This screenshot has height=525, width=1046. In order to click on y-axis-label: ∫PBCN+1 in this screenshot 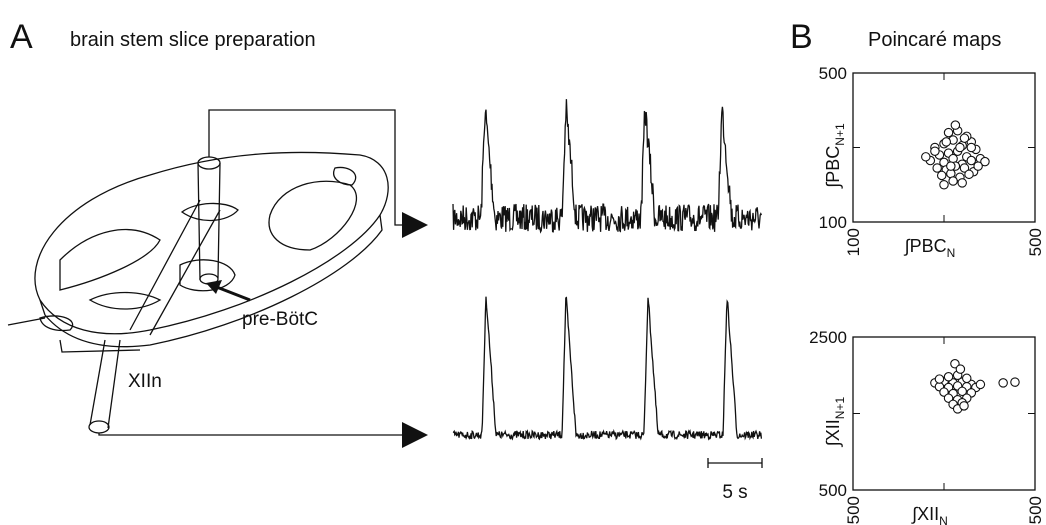, I will do `click(835, 156)`.